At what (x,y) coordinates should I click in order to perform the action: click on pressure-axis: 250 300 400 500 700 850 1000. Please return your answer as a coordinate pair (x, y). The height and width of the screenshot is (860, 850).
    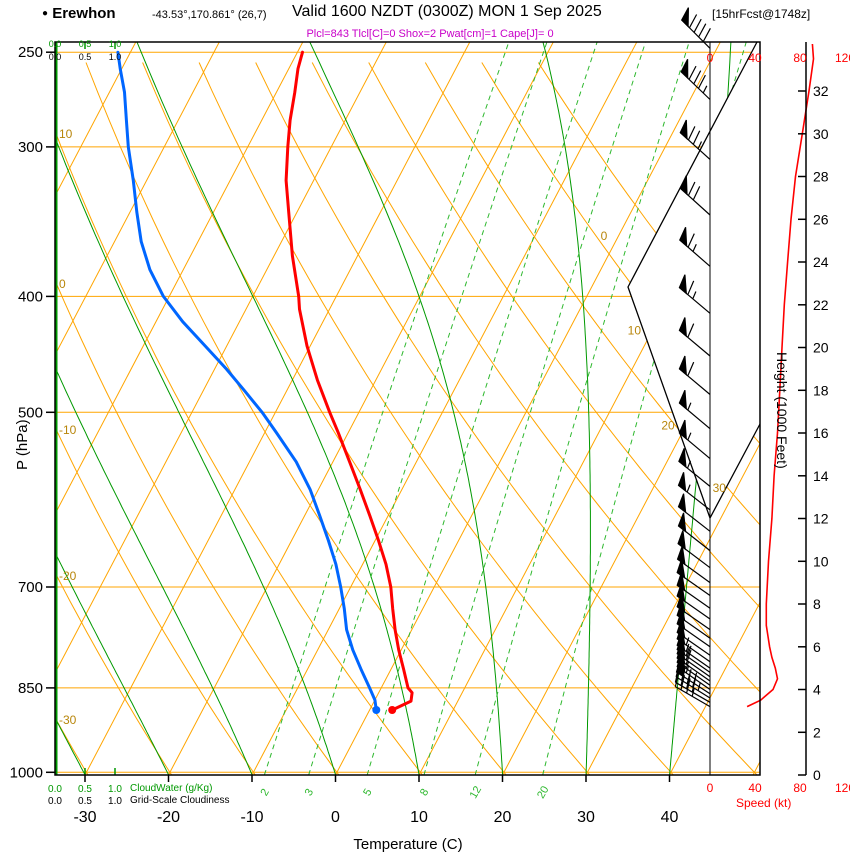
    Looking at the image, I should click on (32, 412).